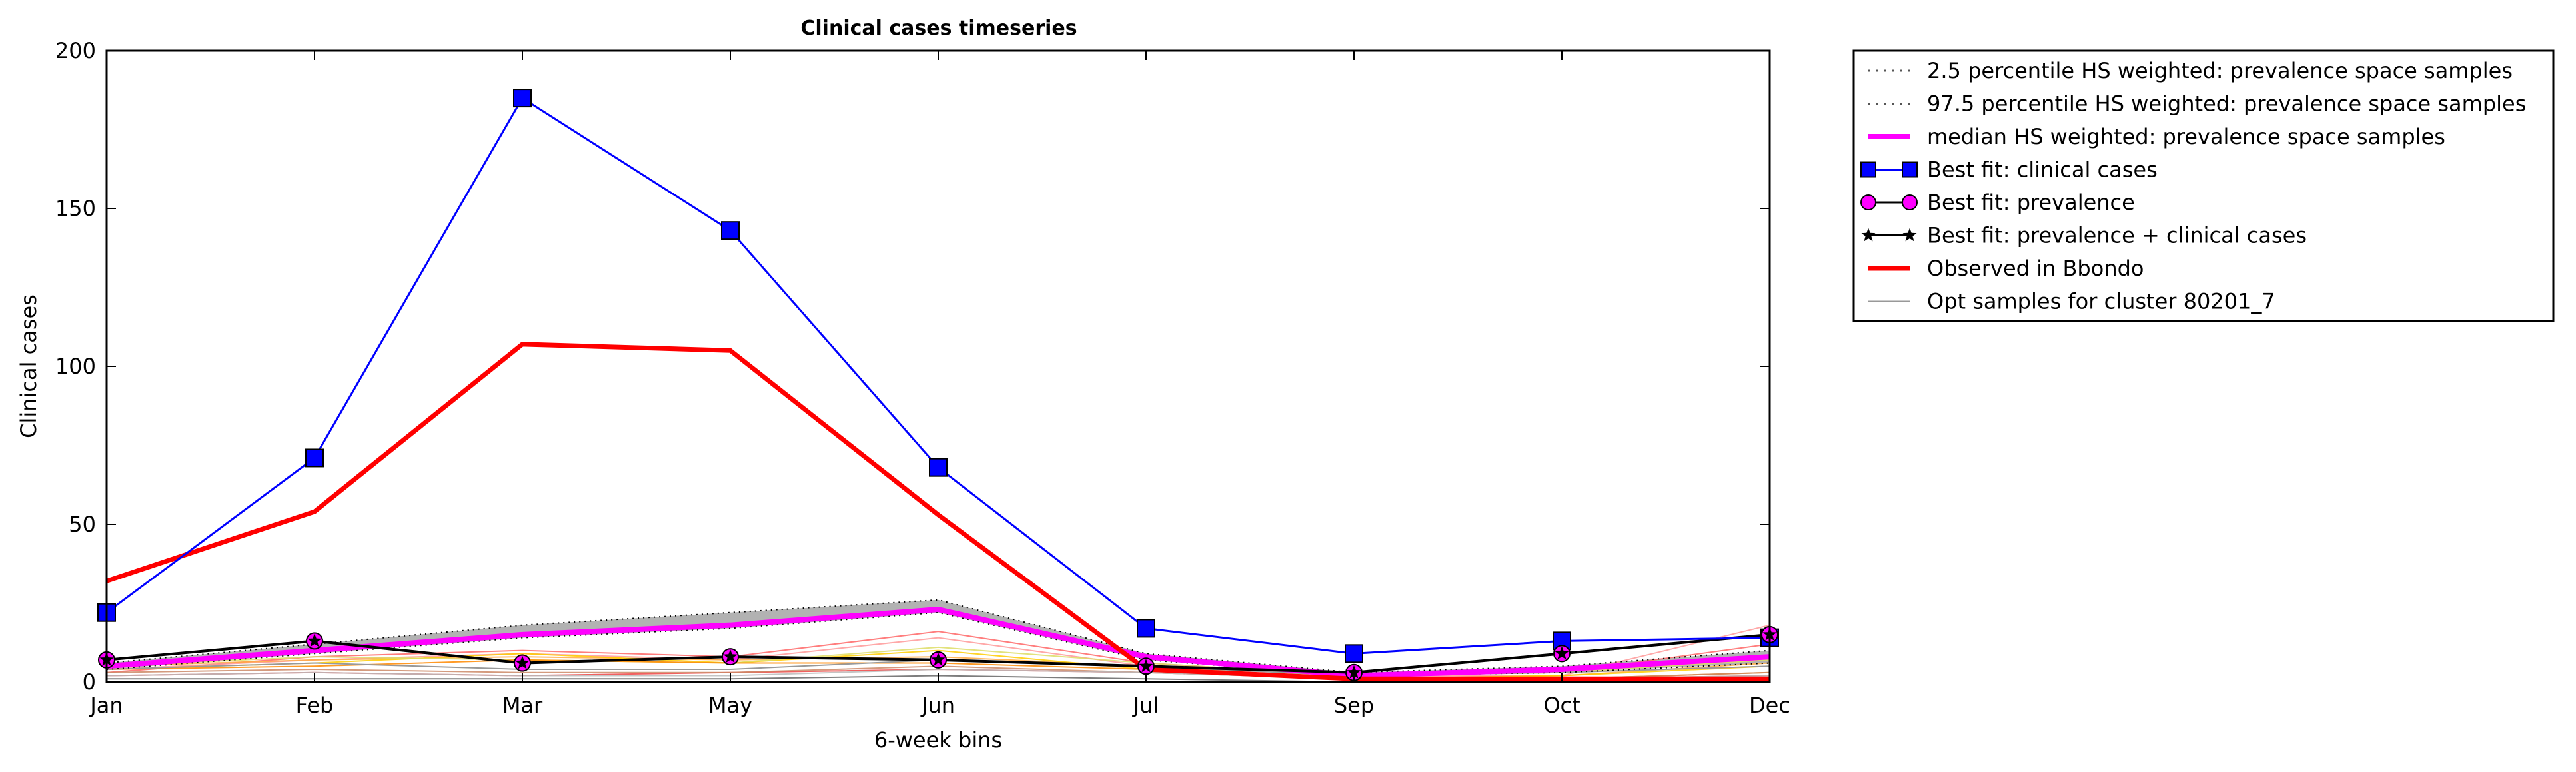  I want to click on x-tick-label: Dec, so click(1770, 705).